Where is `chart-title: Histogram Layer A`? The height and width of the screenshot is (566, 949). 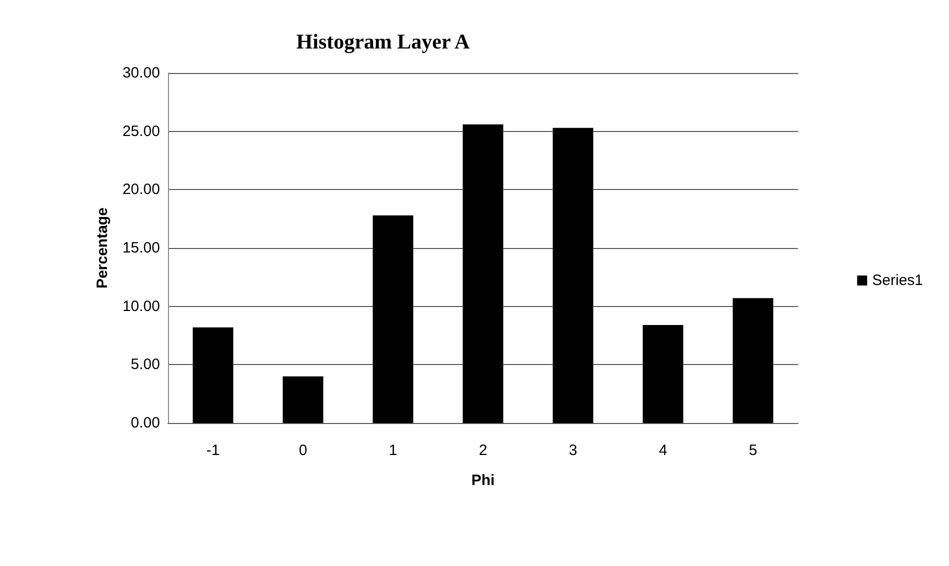 chart-title: Histogram Layer A is located at coordinates (383, 42).